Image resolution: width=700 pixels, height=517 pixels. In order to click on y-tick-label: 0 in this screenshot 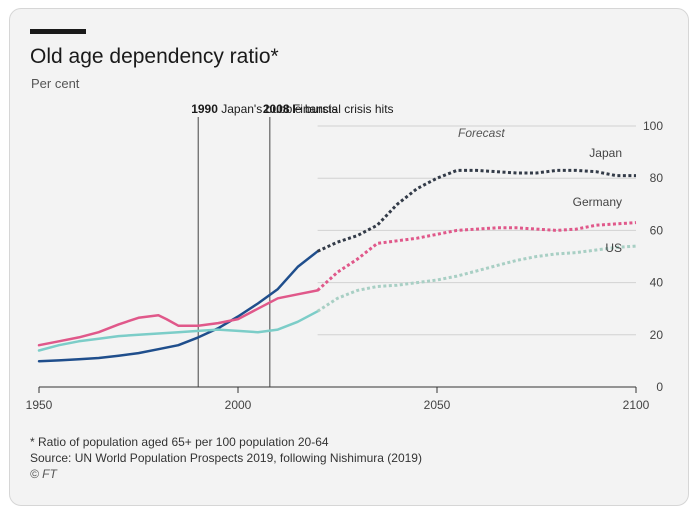, I will do `click(659, 387)`.